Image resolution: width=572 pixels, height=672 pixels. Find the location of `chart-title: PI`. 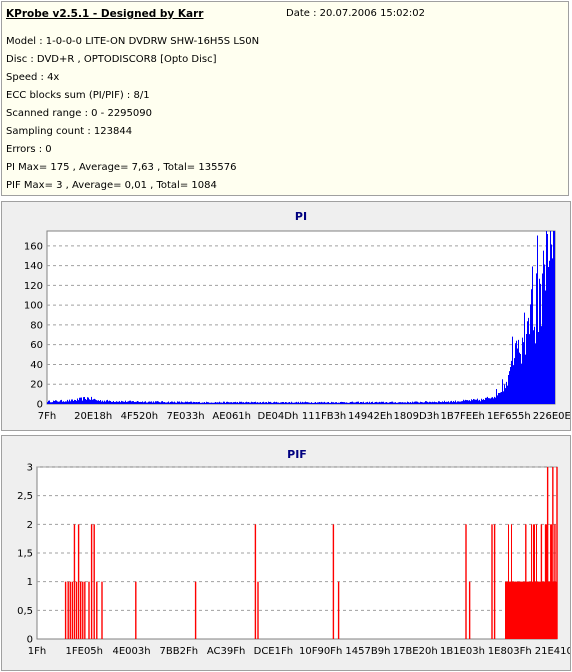

chart-title: PI is located at coordinates (301, 216).